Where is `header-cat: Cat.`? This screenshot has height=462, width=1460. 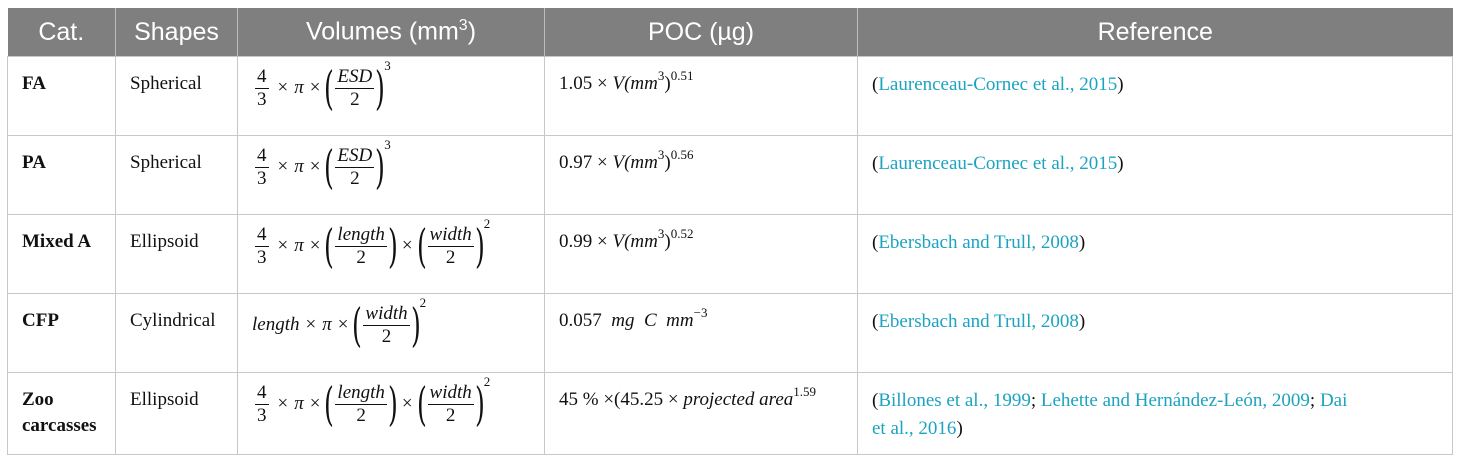 header-cat: Cat. is located at coordinates (61, 32).